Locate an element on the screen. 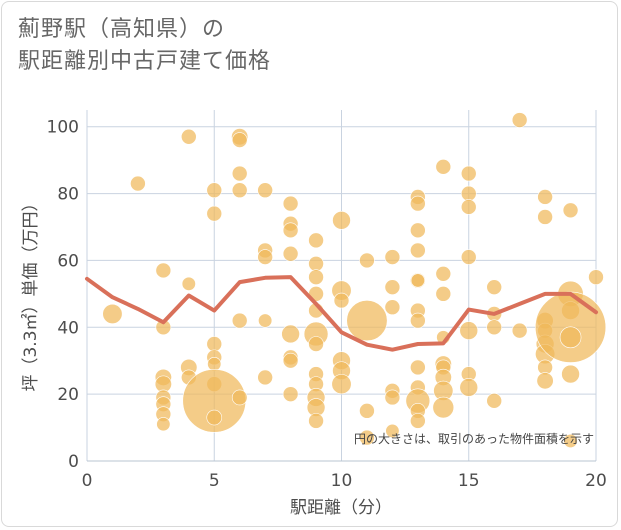 The image size is (621, 530). y-tick-label: 60 is located at coordinates (68, 261).